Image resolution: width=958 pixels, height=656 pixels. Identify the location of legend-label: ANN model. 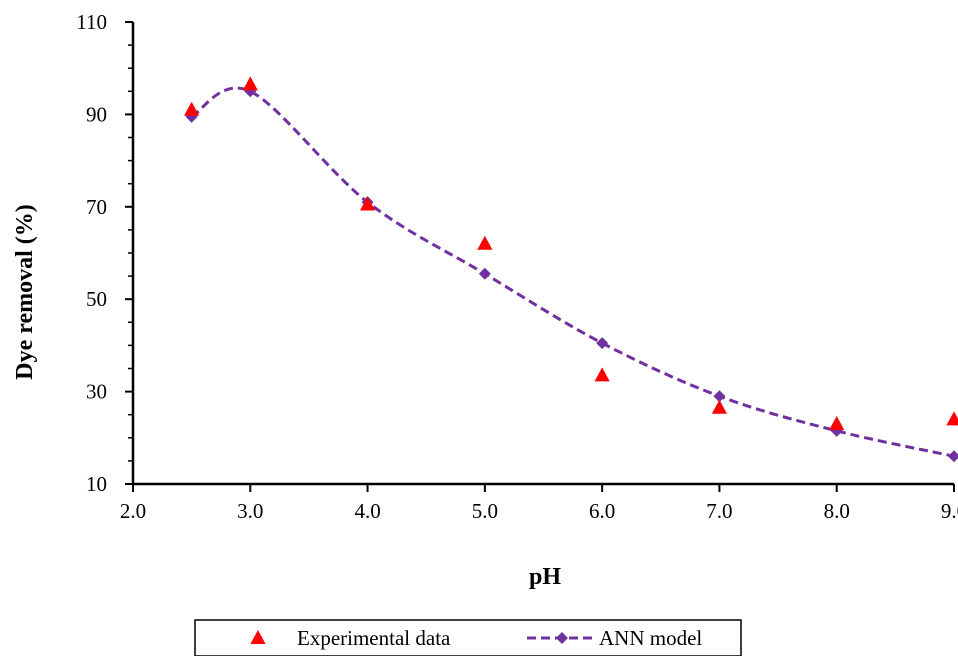
(650, 638).